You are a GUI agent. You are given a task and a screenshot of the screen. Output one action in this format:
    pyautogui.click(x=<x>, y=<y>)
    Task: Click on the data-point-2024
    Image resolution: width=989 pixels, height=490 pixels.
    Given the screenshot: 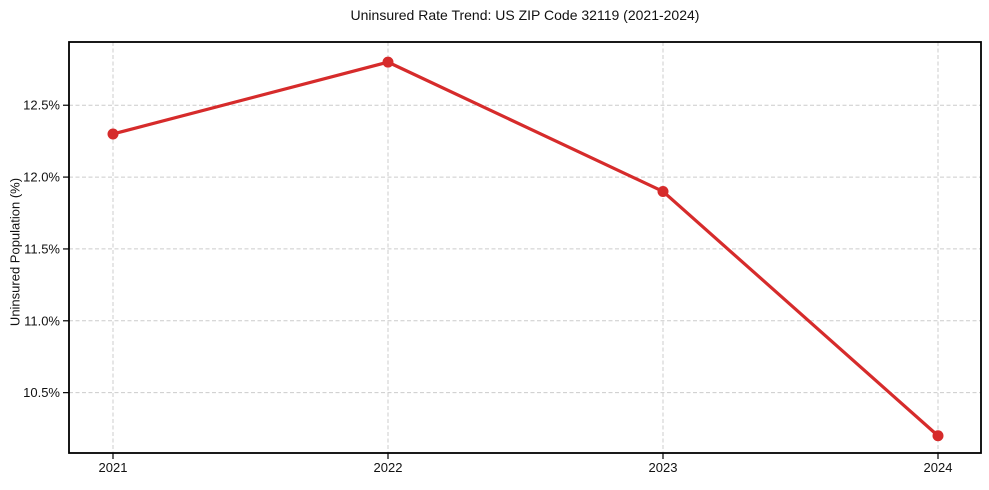 What is the action you would take?
    pyautogui.click(x=938, y=436)
    